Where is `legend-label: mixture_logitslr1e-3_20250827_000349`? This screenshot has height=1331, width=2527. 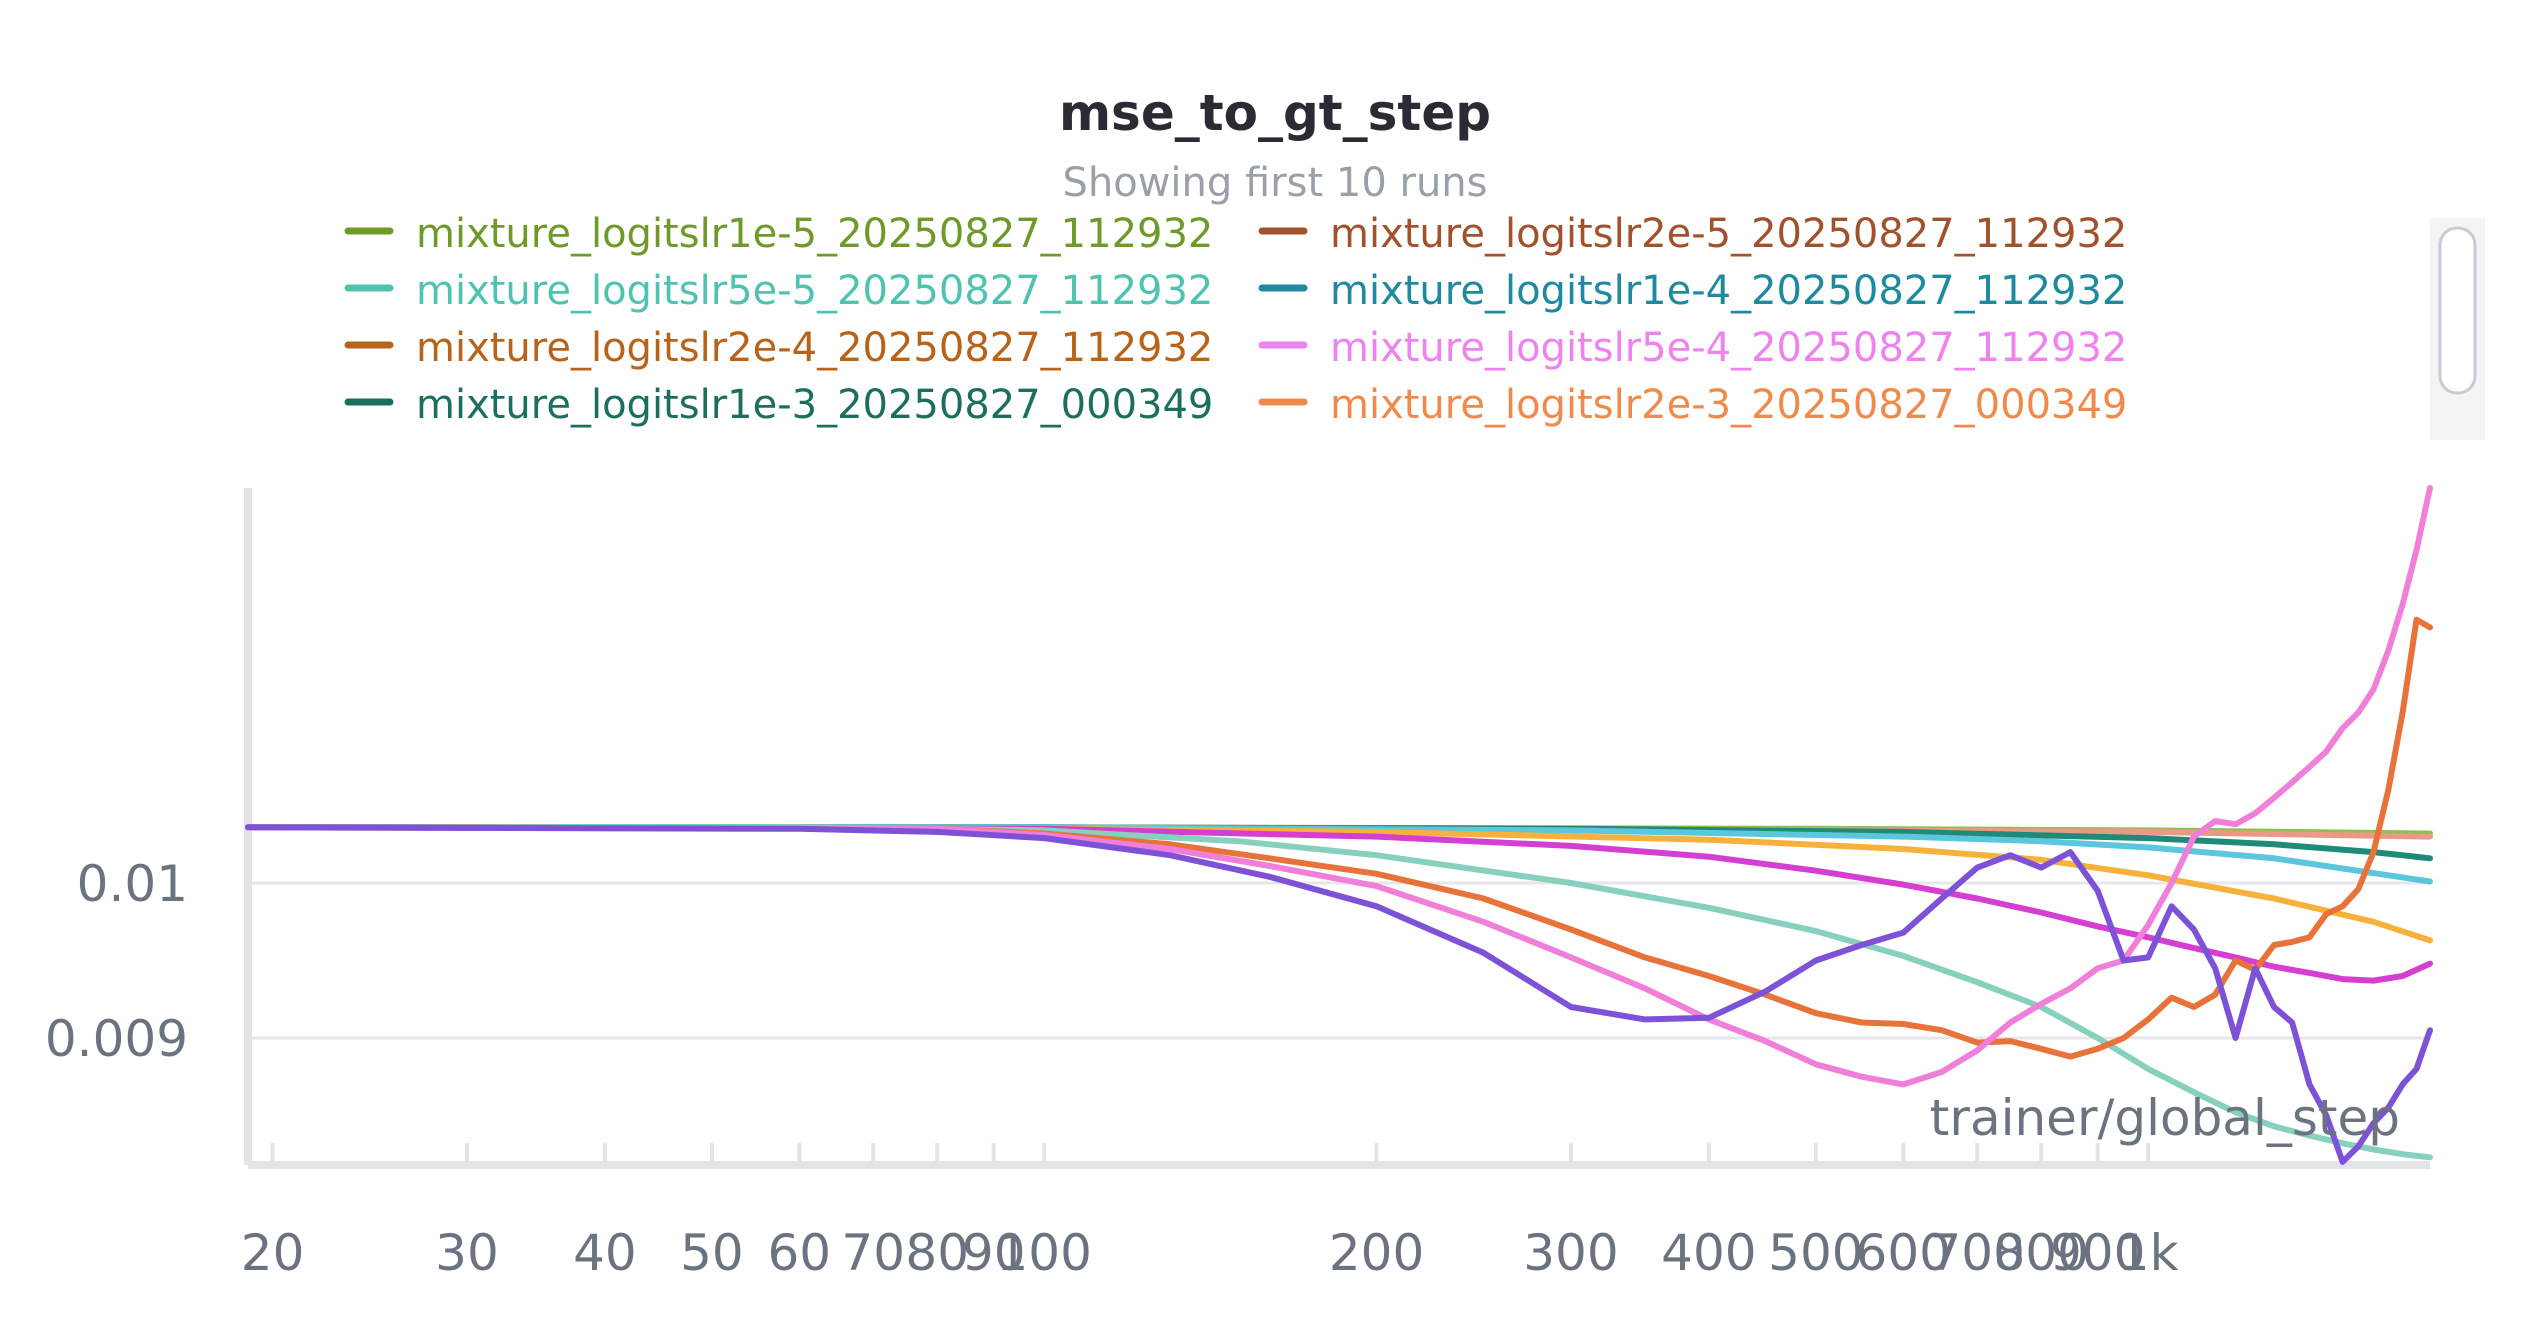
legend-label: mixture_logitslr1e-3_20250827_000349 is located at coordinates (814, 405).